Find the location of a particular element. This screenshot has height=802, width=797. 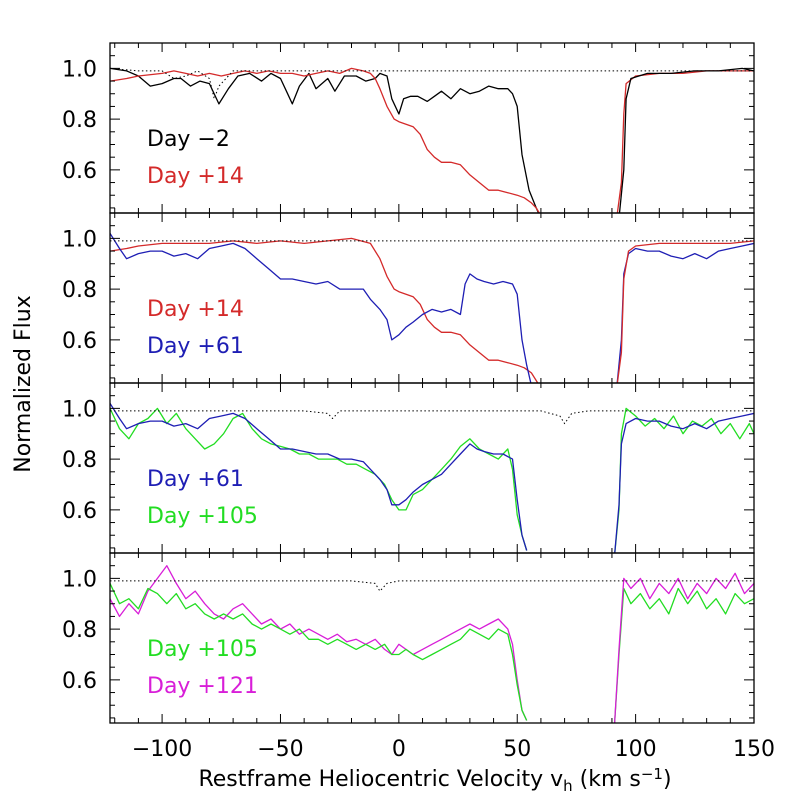

x-tick-label: −50 is located at coordinates (280, 749).